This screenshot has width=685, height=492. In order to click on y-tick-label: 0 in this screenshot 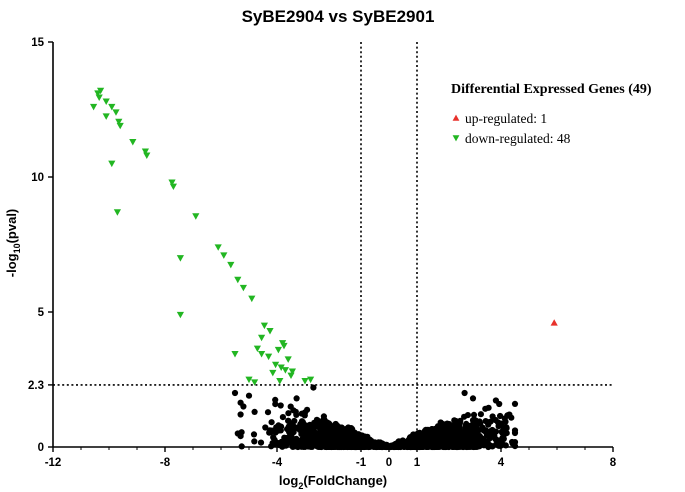, I will do `click(41, 448)`.